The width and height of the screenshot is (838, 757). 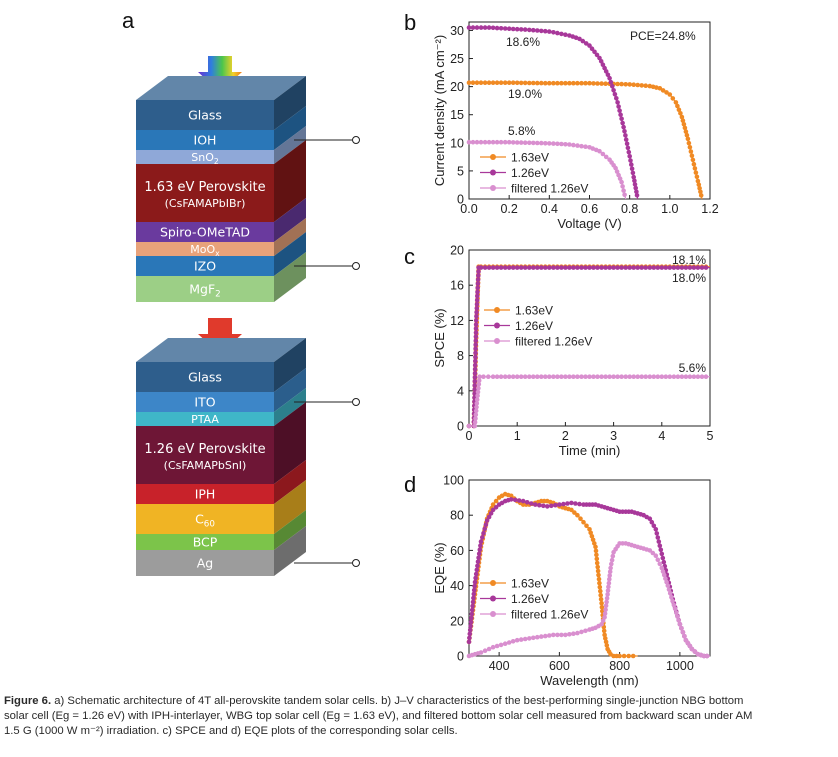 What do you see at coordinates (549, 189) in the screenshot?
I see `legend-label: filtered 1.26eV` at bounding box center [549, 189].